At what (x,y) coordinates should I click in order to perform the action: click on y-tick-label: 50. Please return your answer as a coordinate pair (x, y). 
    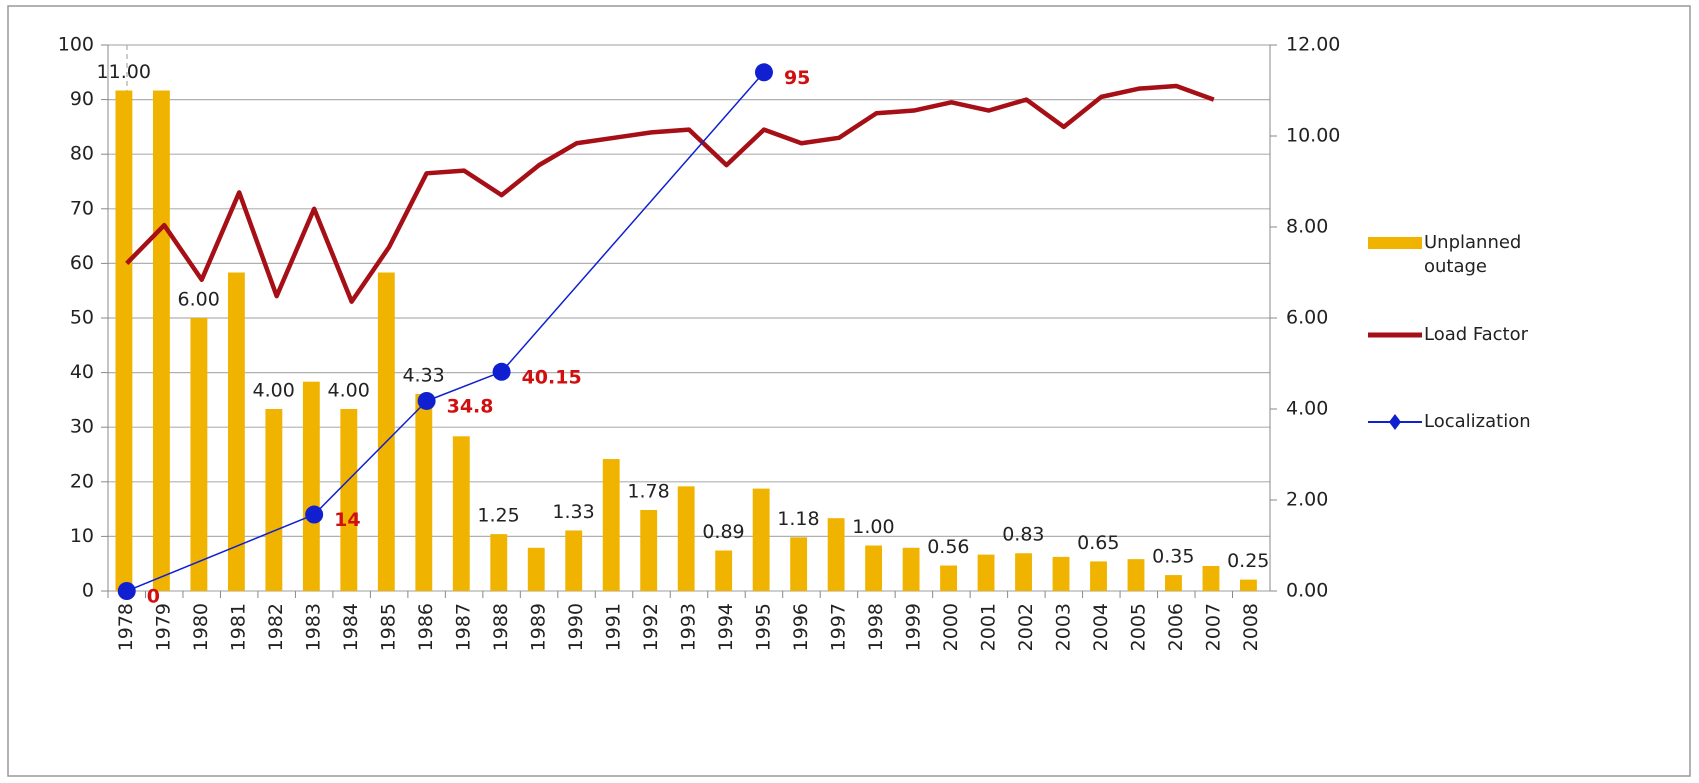
    Looking at the image, I should click on (82, 318).